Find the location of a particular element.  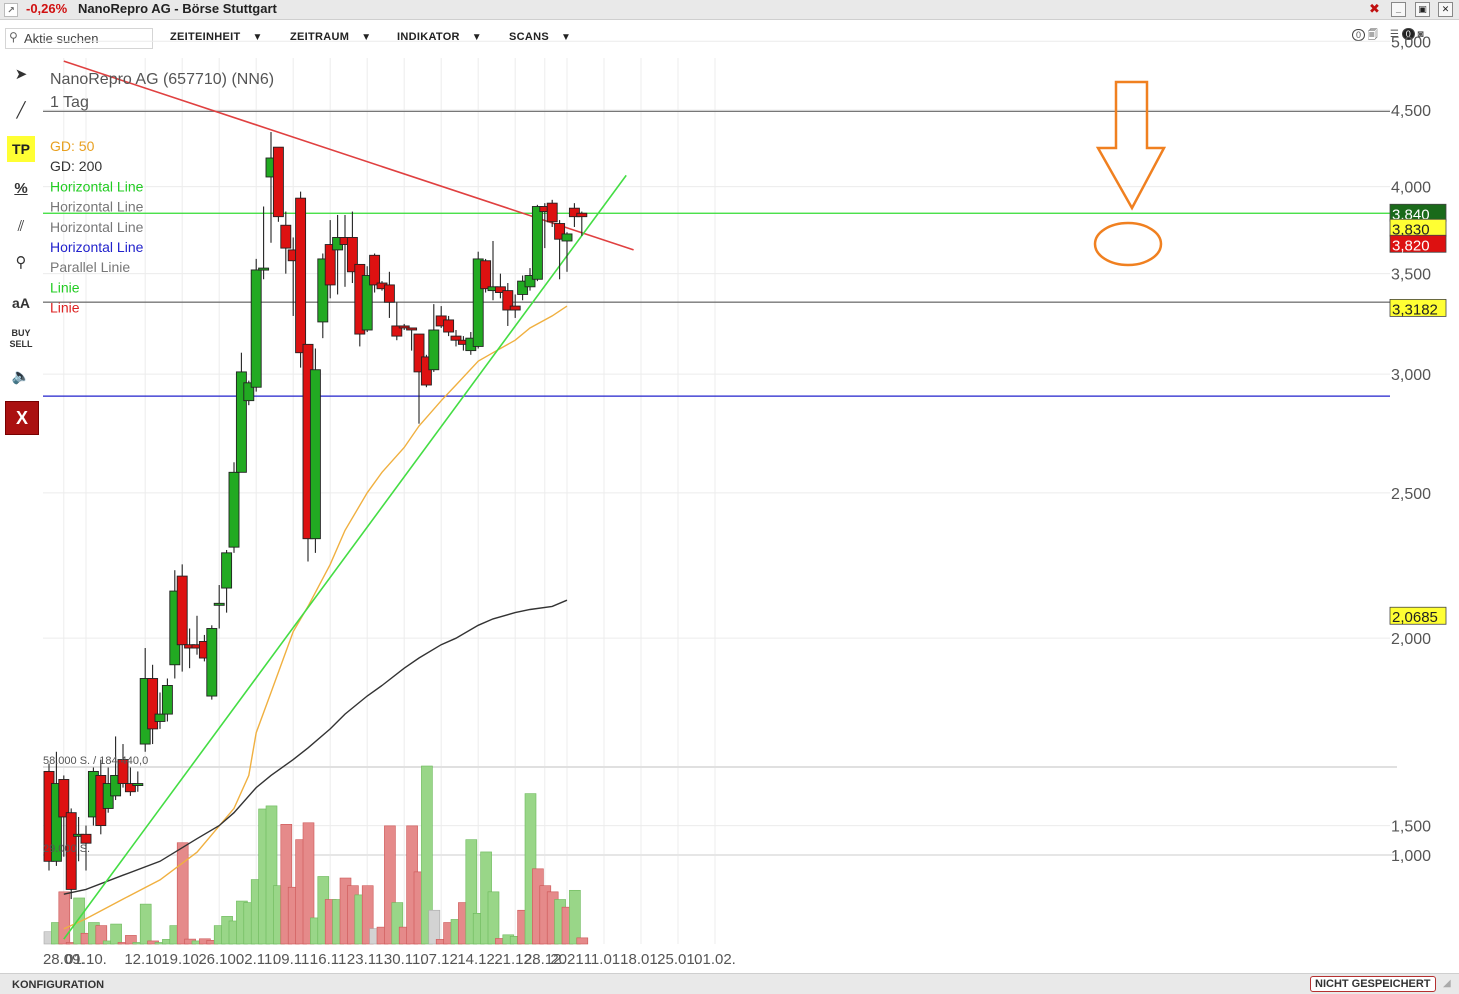

resize-grip-icon: ◢ is located at coordinates (1447, 983).